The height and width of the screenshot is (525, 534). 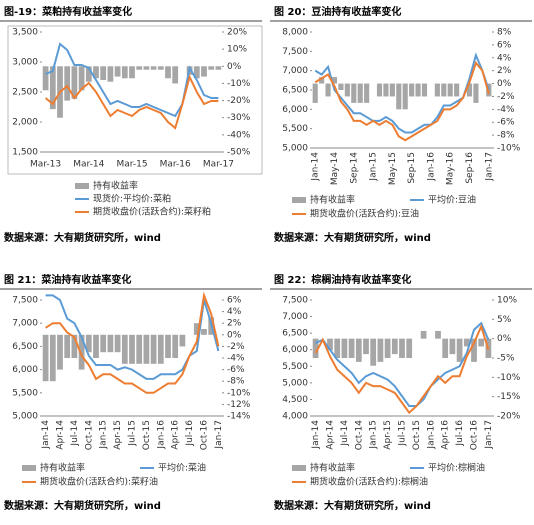 What do you see at coordinates (364, 214) in the screenshot?
I see `legend-label: 期货收盘价(活跃合约):豆油` at bounding box center [364, 214].